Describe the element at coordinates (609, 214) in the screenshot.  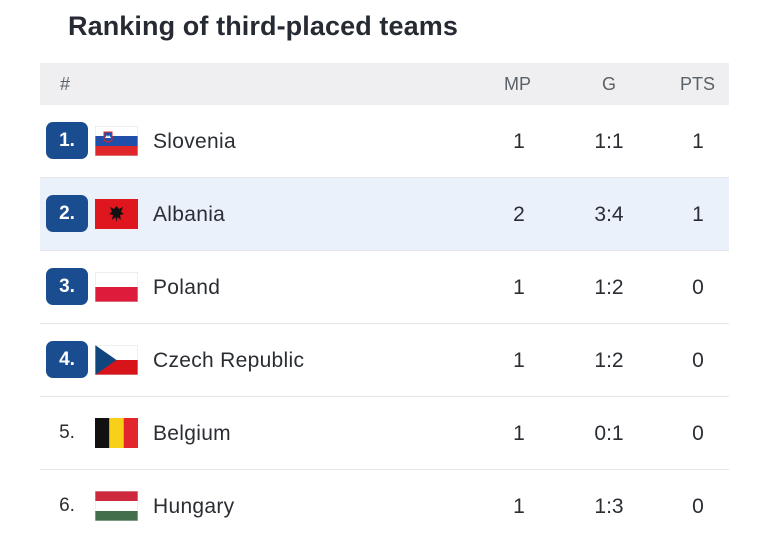
I see `goals: 3:4` at that location.